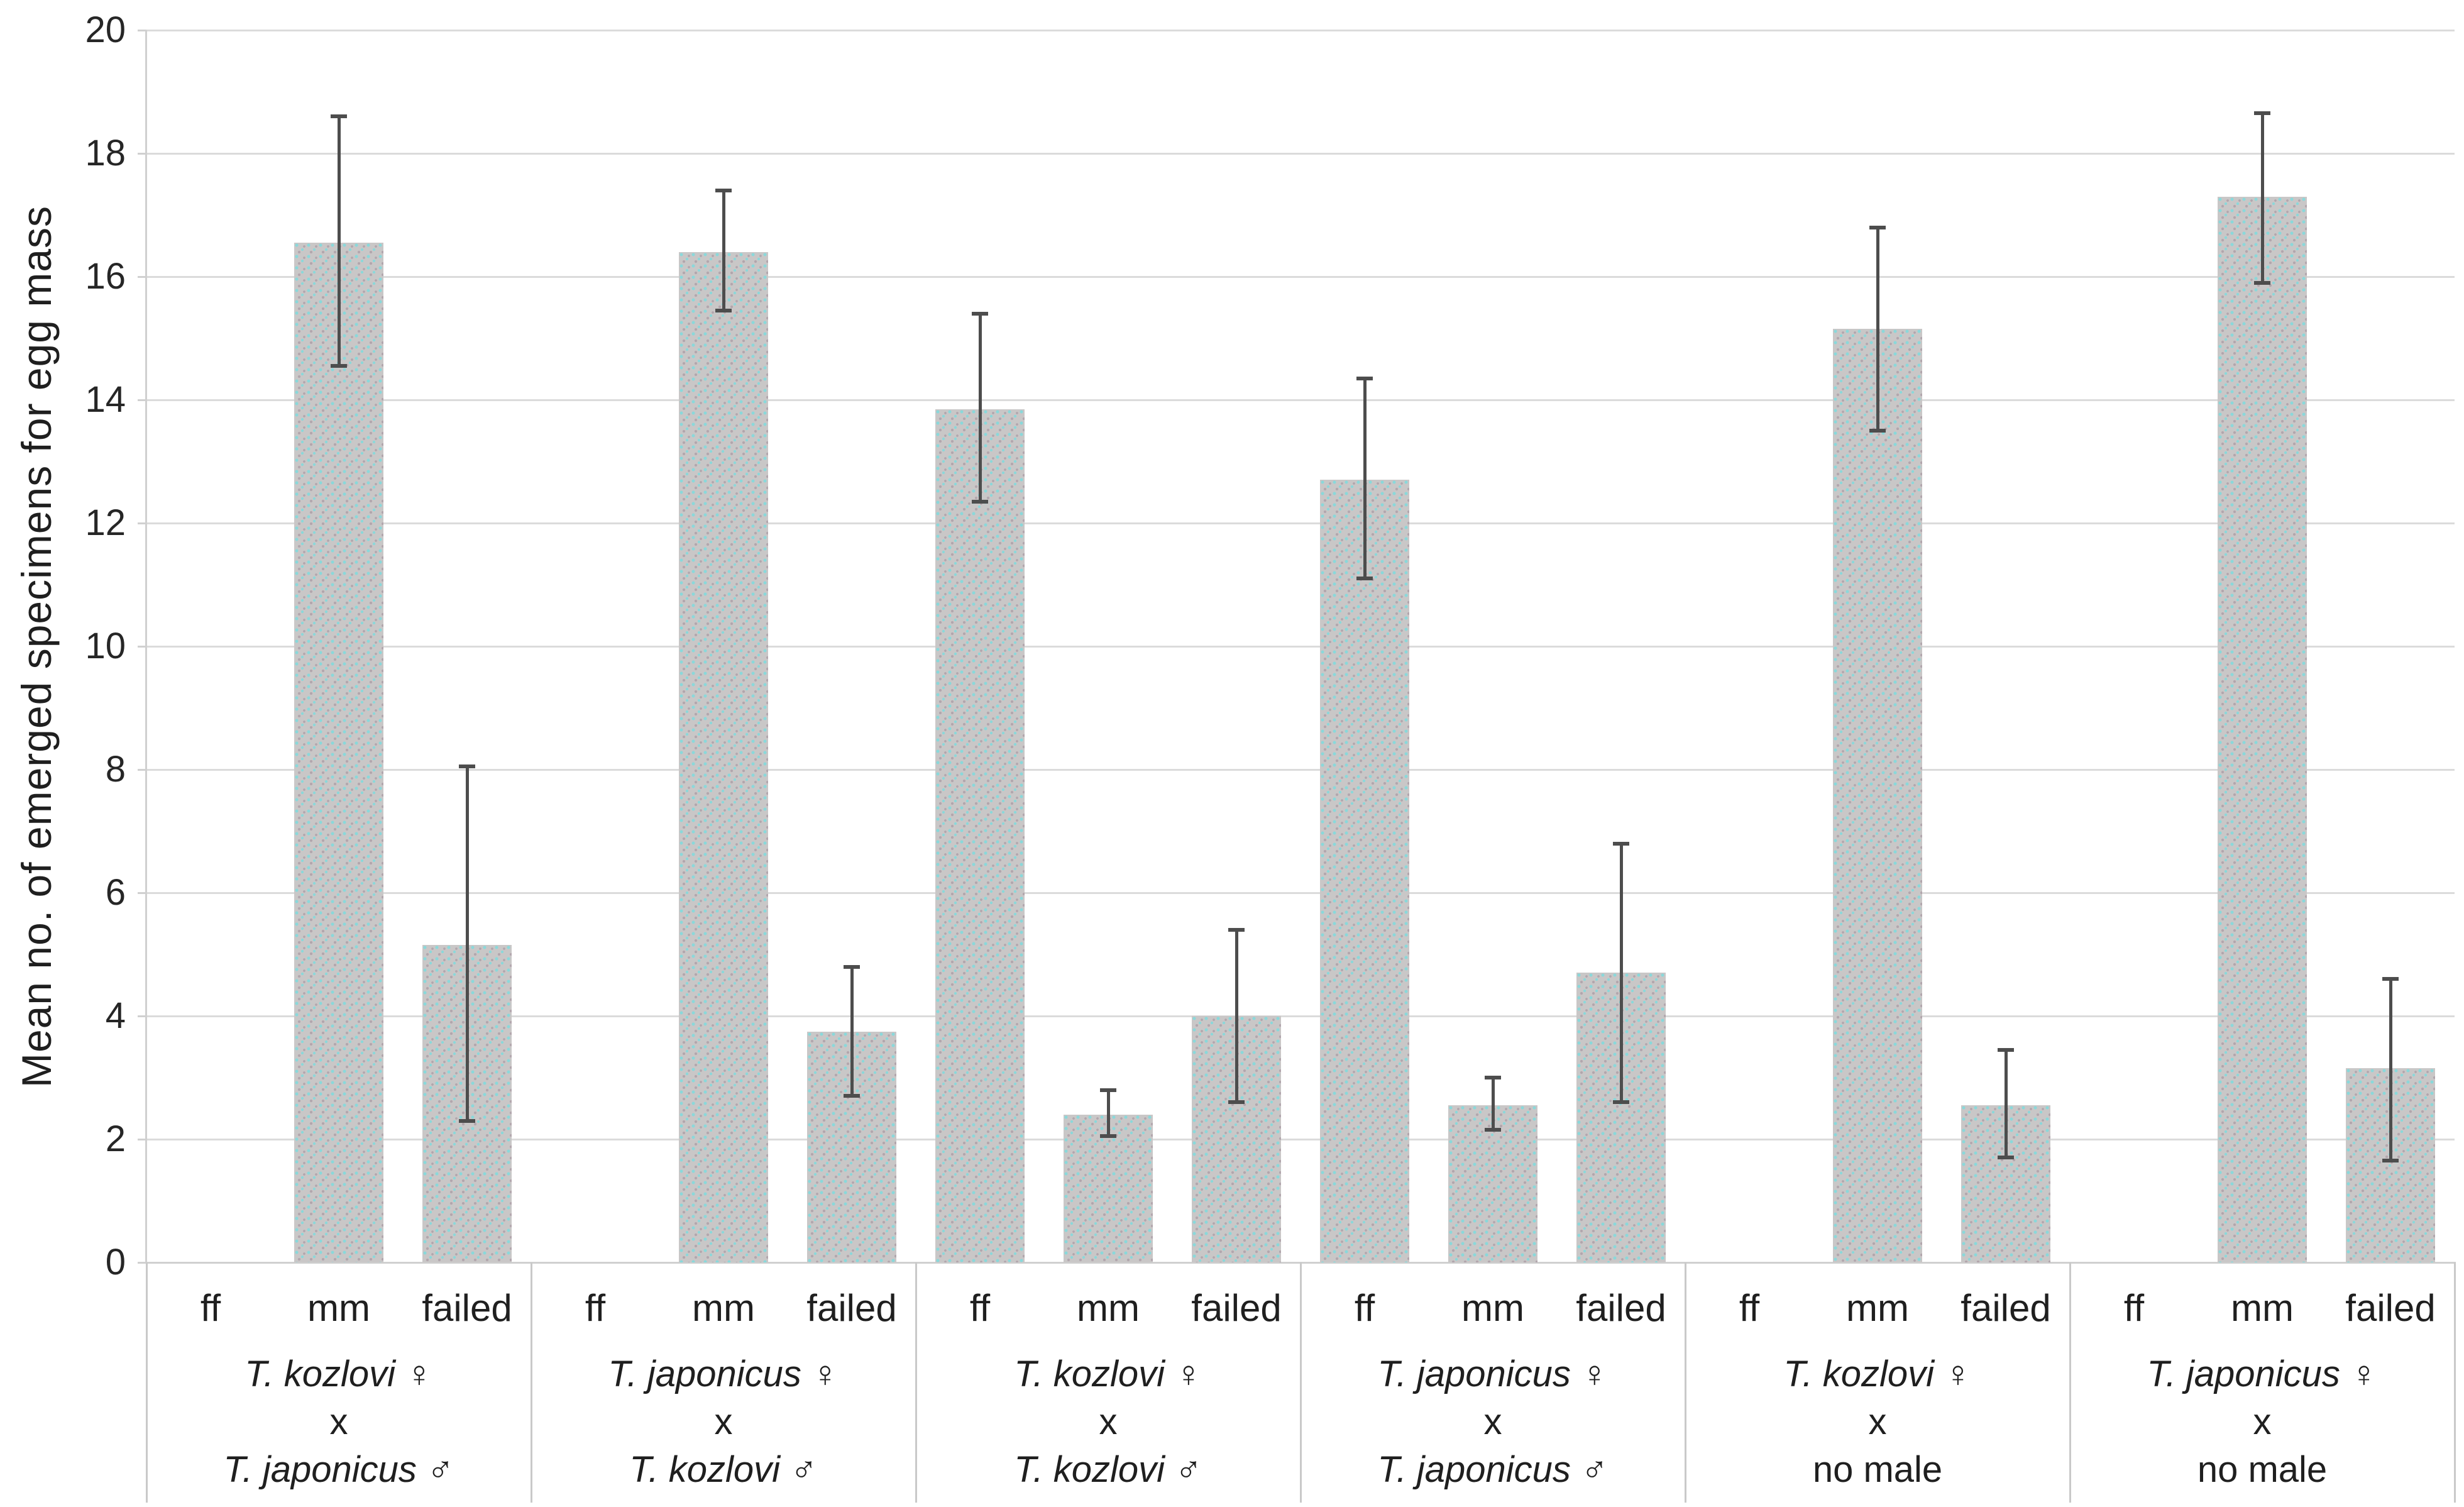  I want to click on group-label-1: T. kozlovi ♀ x T. japonicus ♂, so click(338, 1422).